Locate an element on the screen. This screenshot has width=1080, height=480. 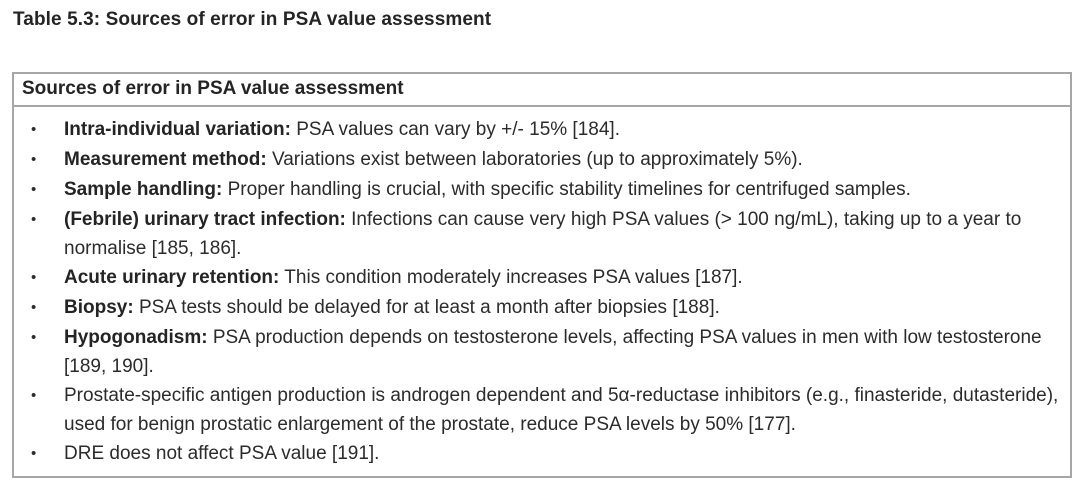
row-term: (Febrile) urinary tract infection: is located at coordinates (205, 219).